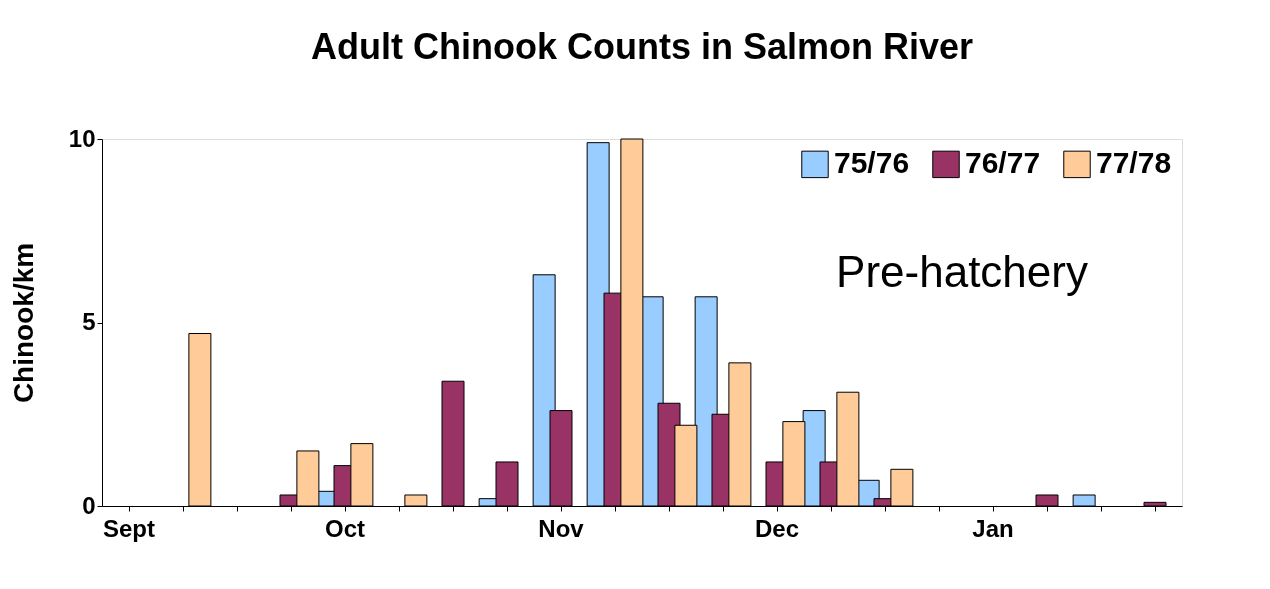 This screenshot has height=589, width=1270. I want to click on legend-label: 76/77, so click(1003, 163).